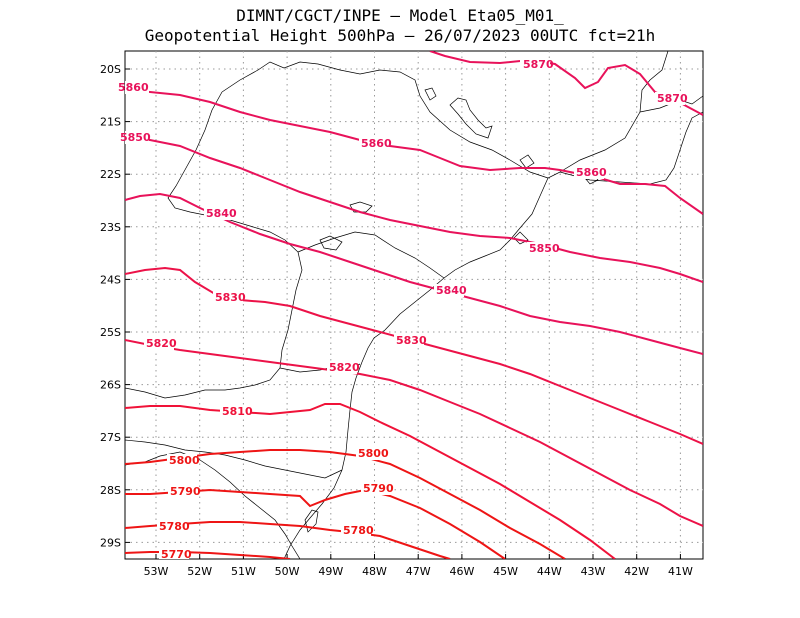 The image size is (800, 618). Describe the element at coordinates (287, 571) in the screenshot. I see `lon-tick-label: 50W` at that location.